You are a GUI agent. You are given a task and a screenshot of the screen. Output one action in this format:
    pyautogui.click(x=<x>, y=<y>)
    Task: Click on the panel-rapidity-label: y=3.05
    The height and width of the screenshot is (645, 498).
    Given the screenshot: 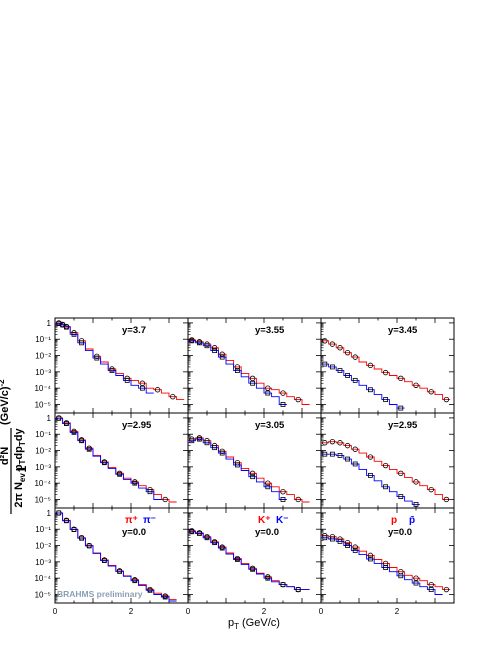 What is the action you would take?
    pyautogui.click(x=270, y=425)
    